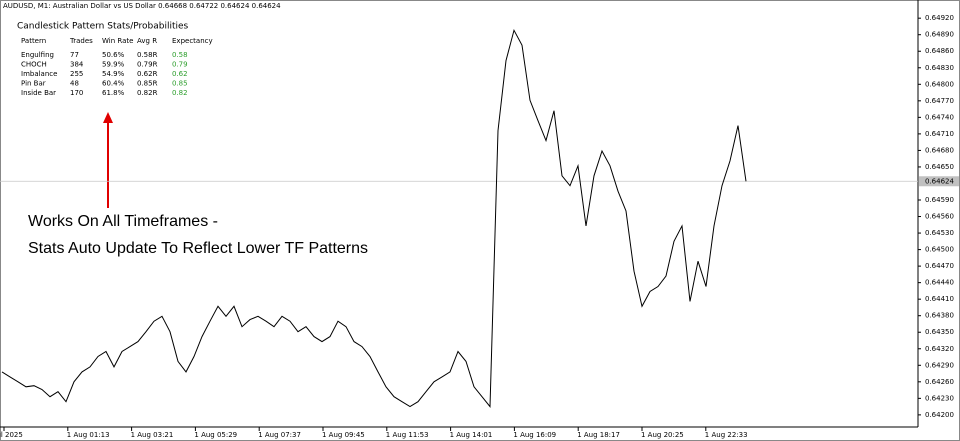 This screenshot has height=441, width=960. What do you see at coordinates (81, 41) in the screenshot?
I see `table-header: Trades` at bounding box center [81, 41].